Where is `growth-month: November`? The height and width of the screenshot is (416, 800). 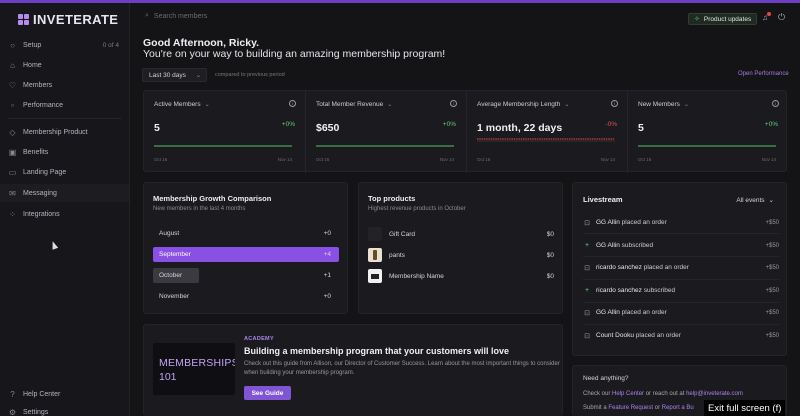 growth-month: November is located at coordinates (174, 296).